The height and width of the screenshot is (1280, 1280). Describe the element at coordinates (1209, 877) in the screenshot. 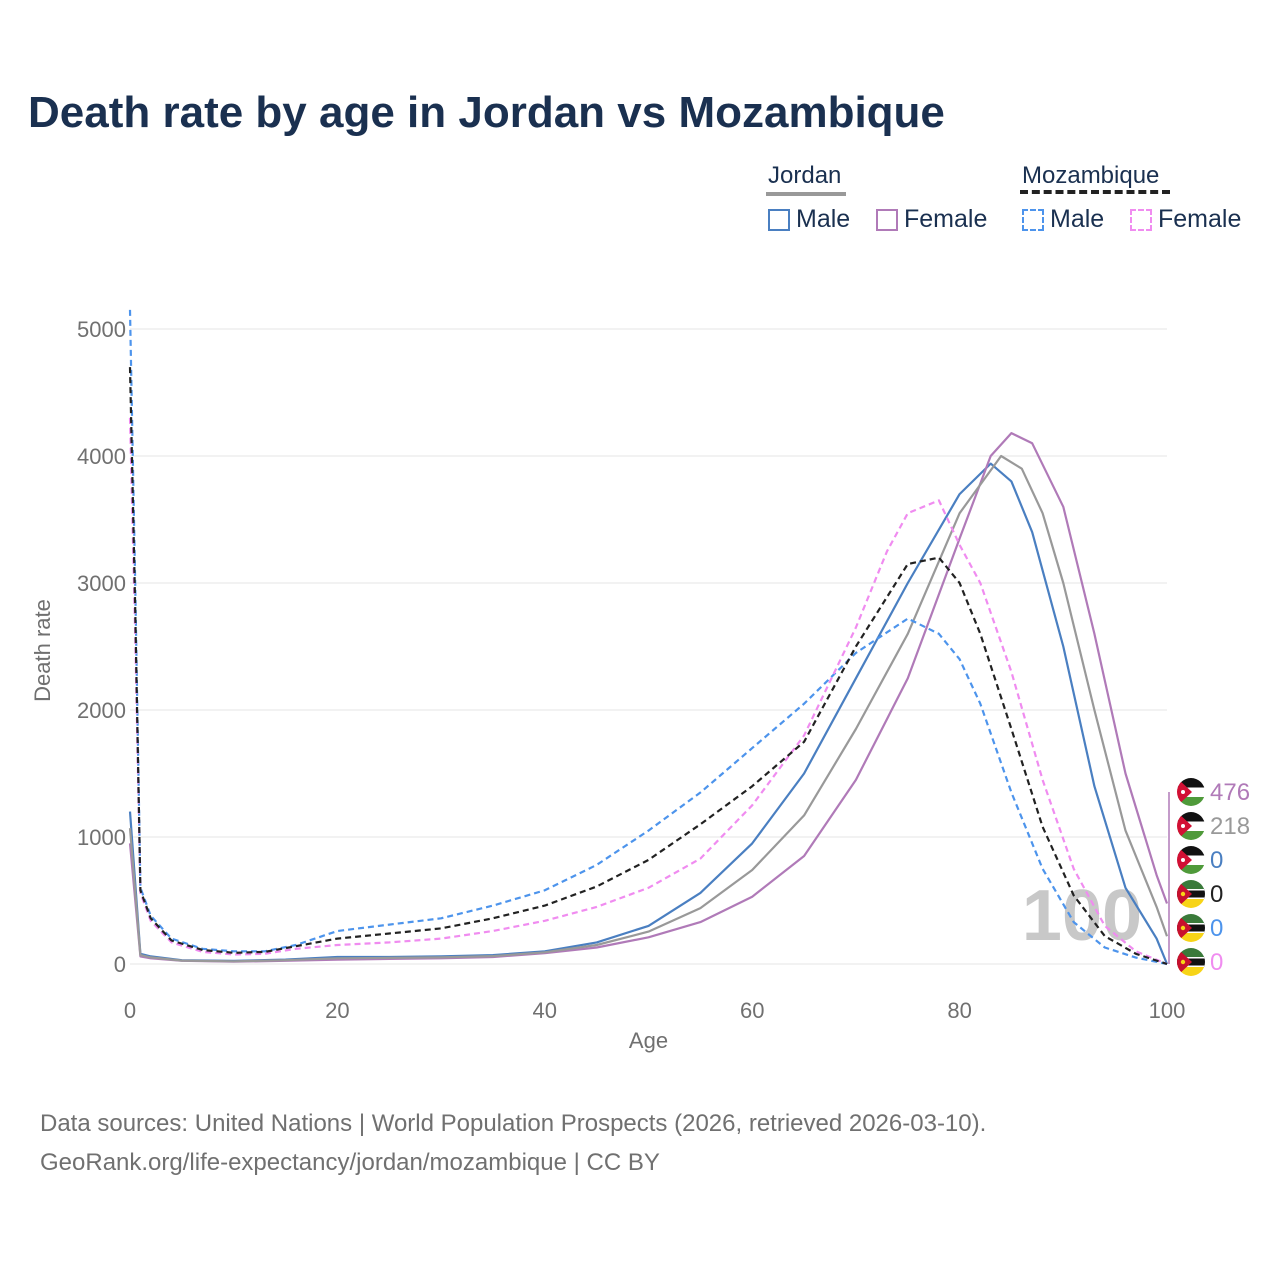

I see `end-labels: 476 218 0 0 0 0` at that location.